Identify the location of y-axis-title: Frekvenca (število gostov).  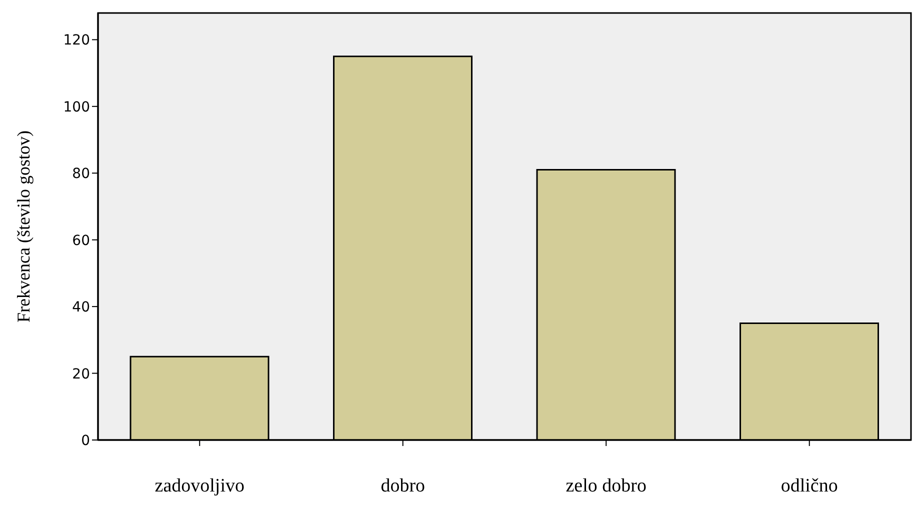
(23, 226).